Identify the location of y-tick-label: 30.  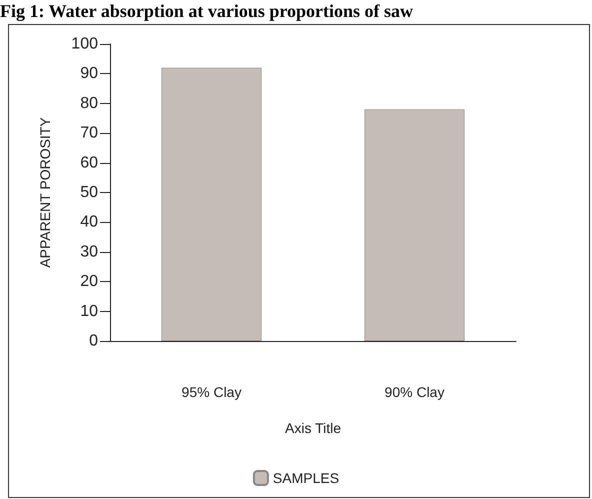
(89, 251).